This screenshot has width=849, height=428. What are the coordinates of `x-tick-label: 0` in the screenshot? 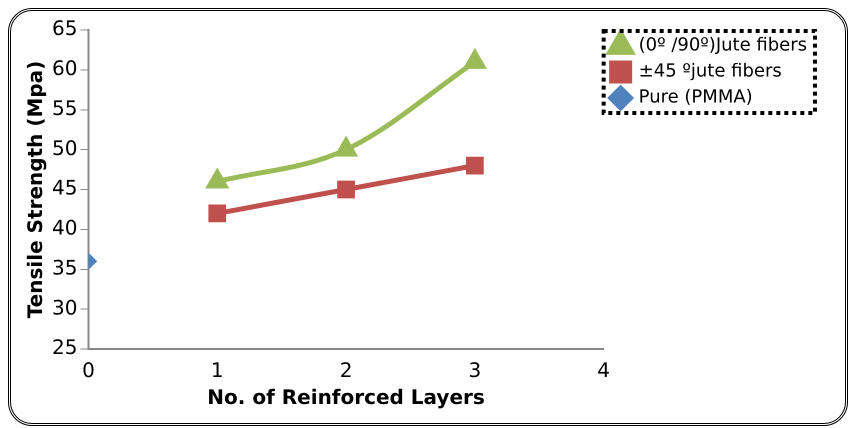 It's located at (88, 370).